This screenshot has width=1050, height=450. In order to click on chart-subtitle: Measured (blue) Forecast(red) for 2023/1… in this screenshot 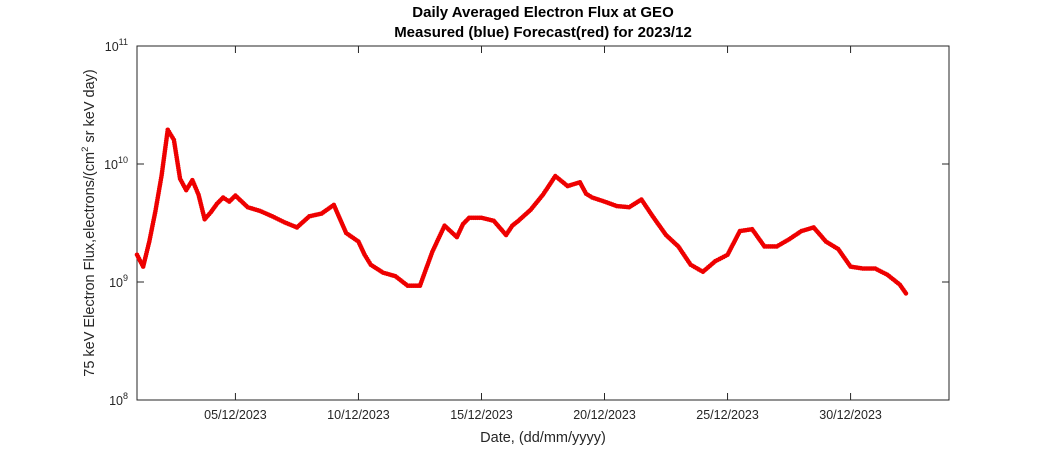, I will do `click(543, 32)`.